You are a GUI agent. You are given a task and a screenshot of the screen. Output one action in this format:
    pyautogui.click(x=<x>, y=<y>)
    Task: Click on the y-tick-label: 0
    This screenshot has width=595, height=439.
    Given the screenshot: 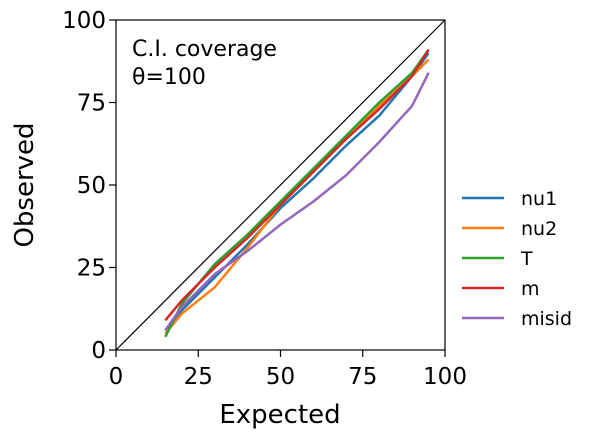 What is the action you would take?
    pyautogui.click(x=98, y=351)
    